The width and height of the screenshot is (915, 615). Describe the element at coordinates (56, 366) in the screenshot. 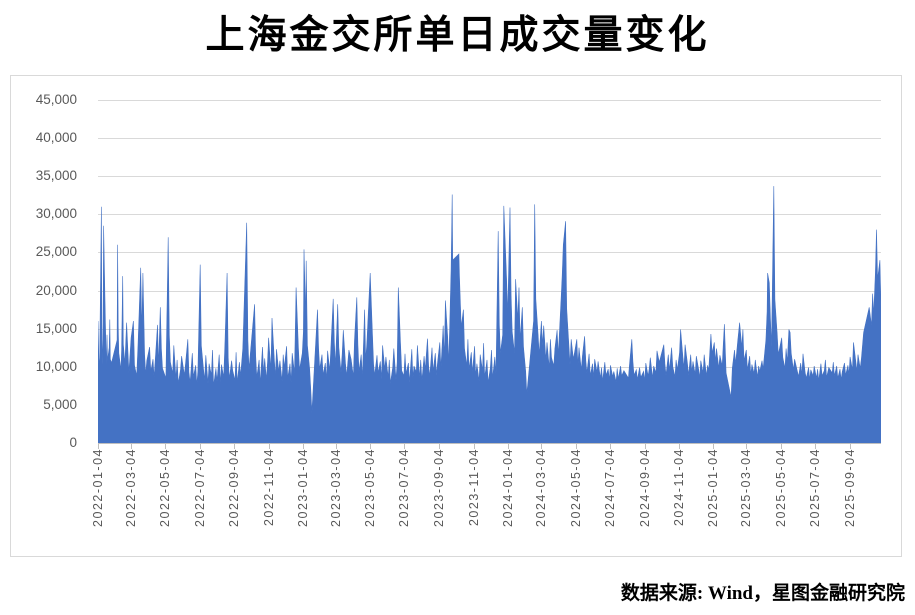

I see `y-axis-tick-label: 10,000` at that location.